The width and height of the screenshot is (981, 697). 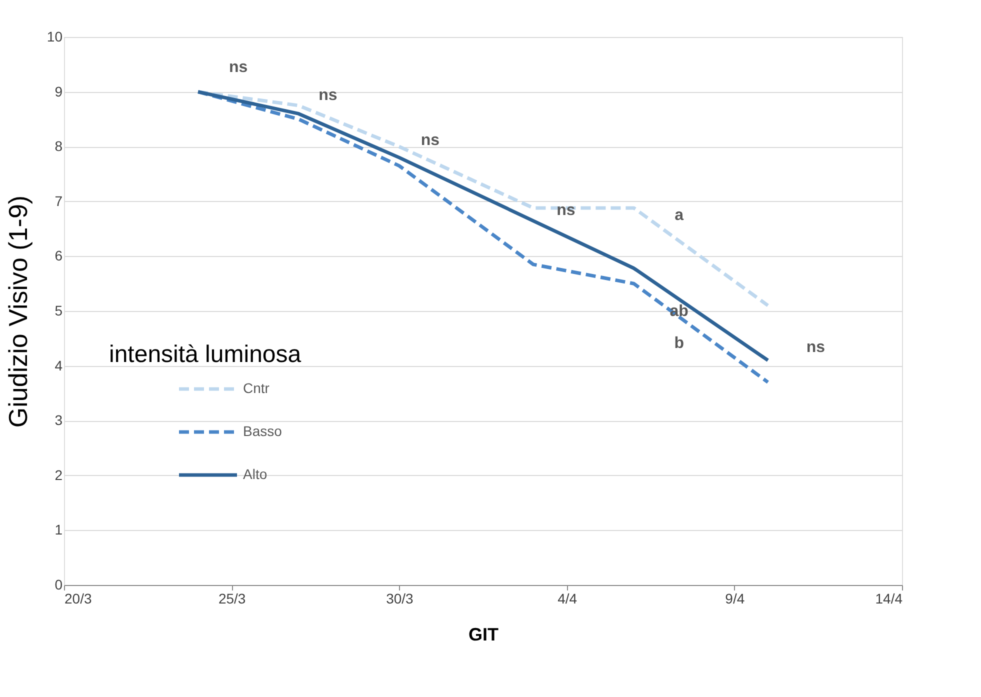 I want to click on x-tick-label: 30/3, so click(x=400, y=598).